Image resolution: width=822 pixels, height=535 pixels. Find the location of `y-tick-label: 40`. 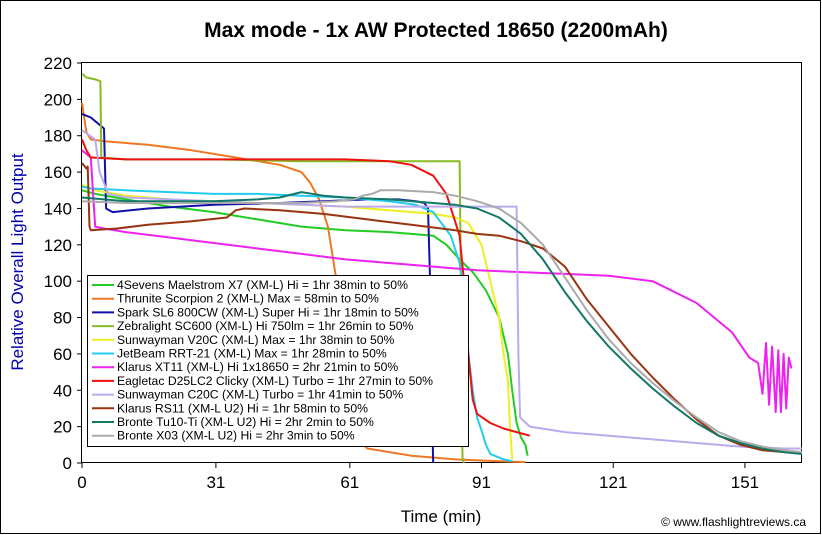

y-tick-label: 40 is located at coordinates (62, 390).